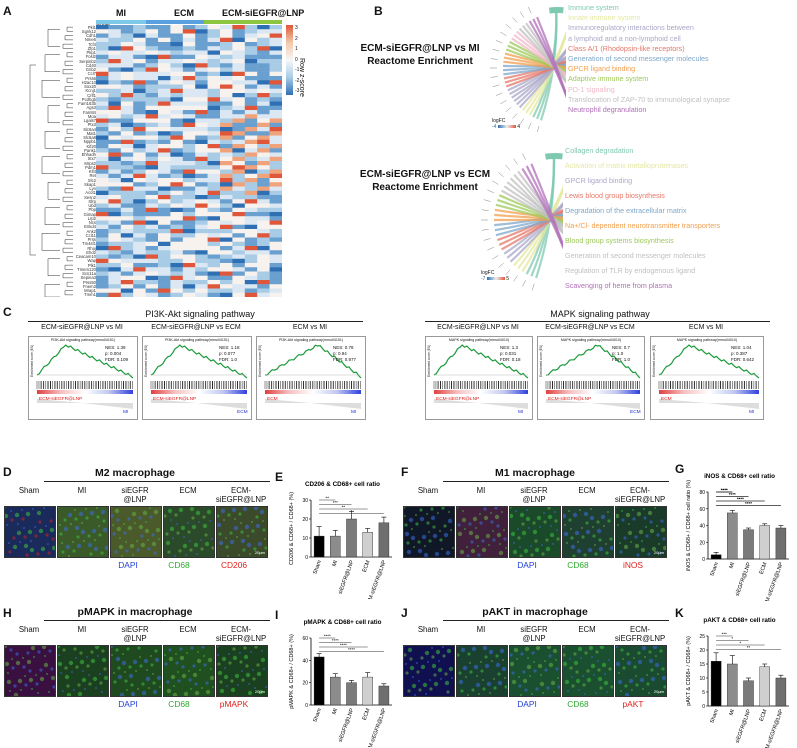 This screenshot has height=748, width=797. I want to click on sig-label: **, so click(327, 498).